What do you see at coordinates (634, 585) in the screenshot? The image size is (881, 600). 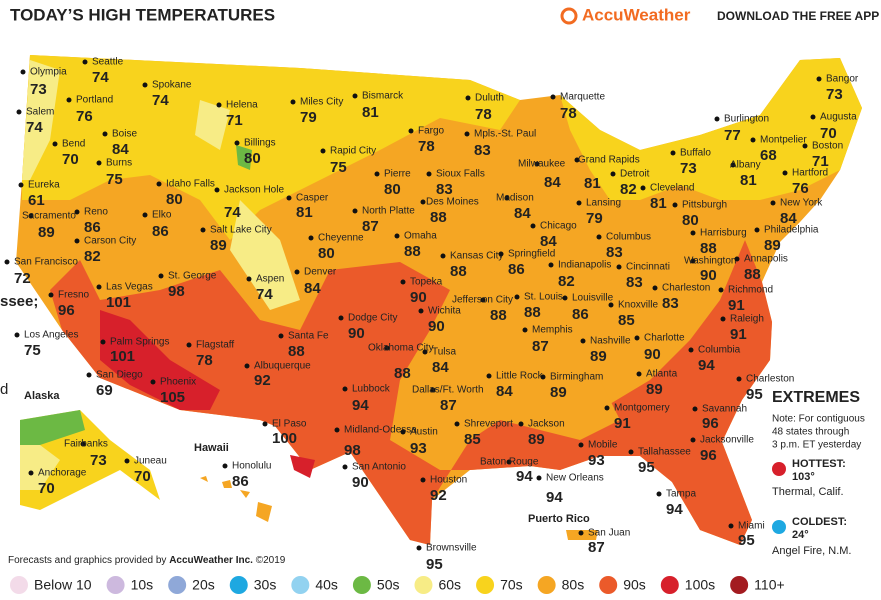 I see `legend-label: 90s` at bounding box center [634, 585].